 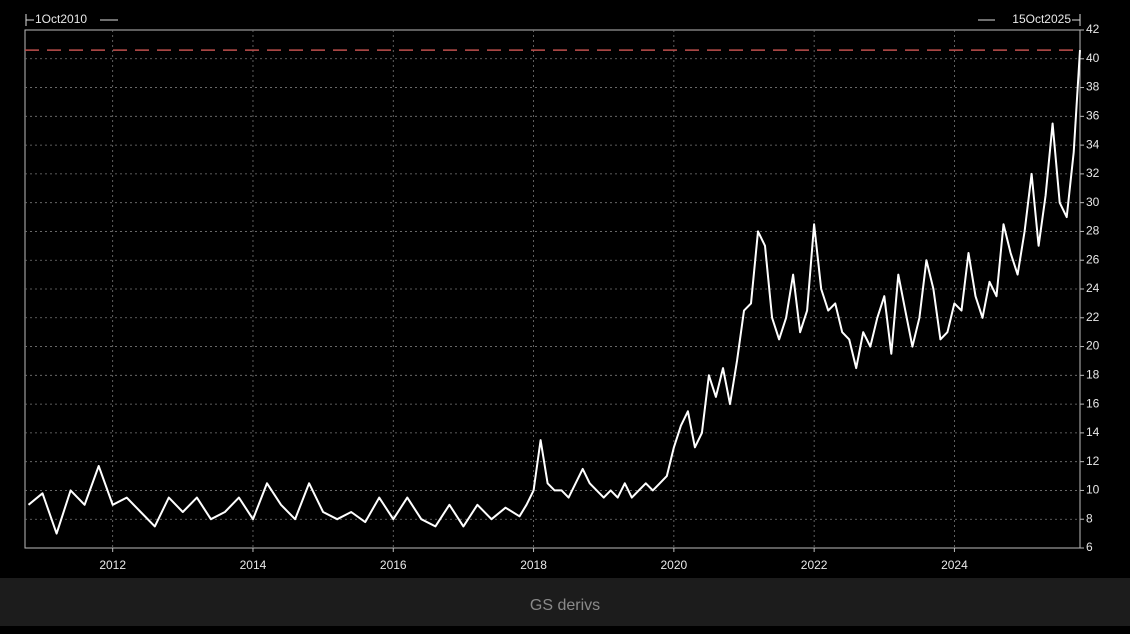 I want to click on y-tick-label: 12, so click(x=1093, y=461).